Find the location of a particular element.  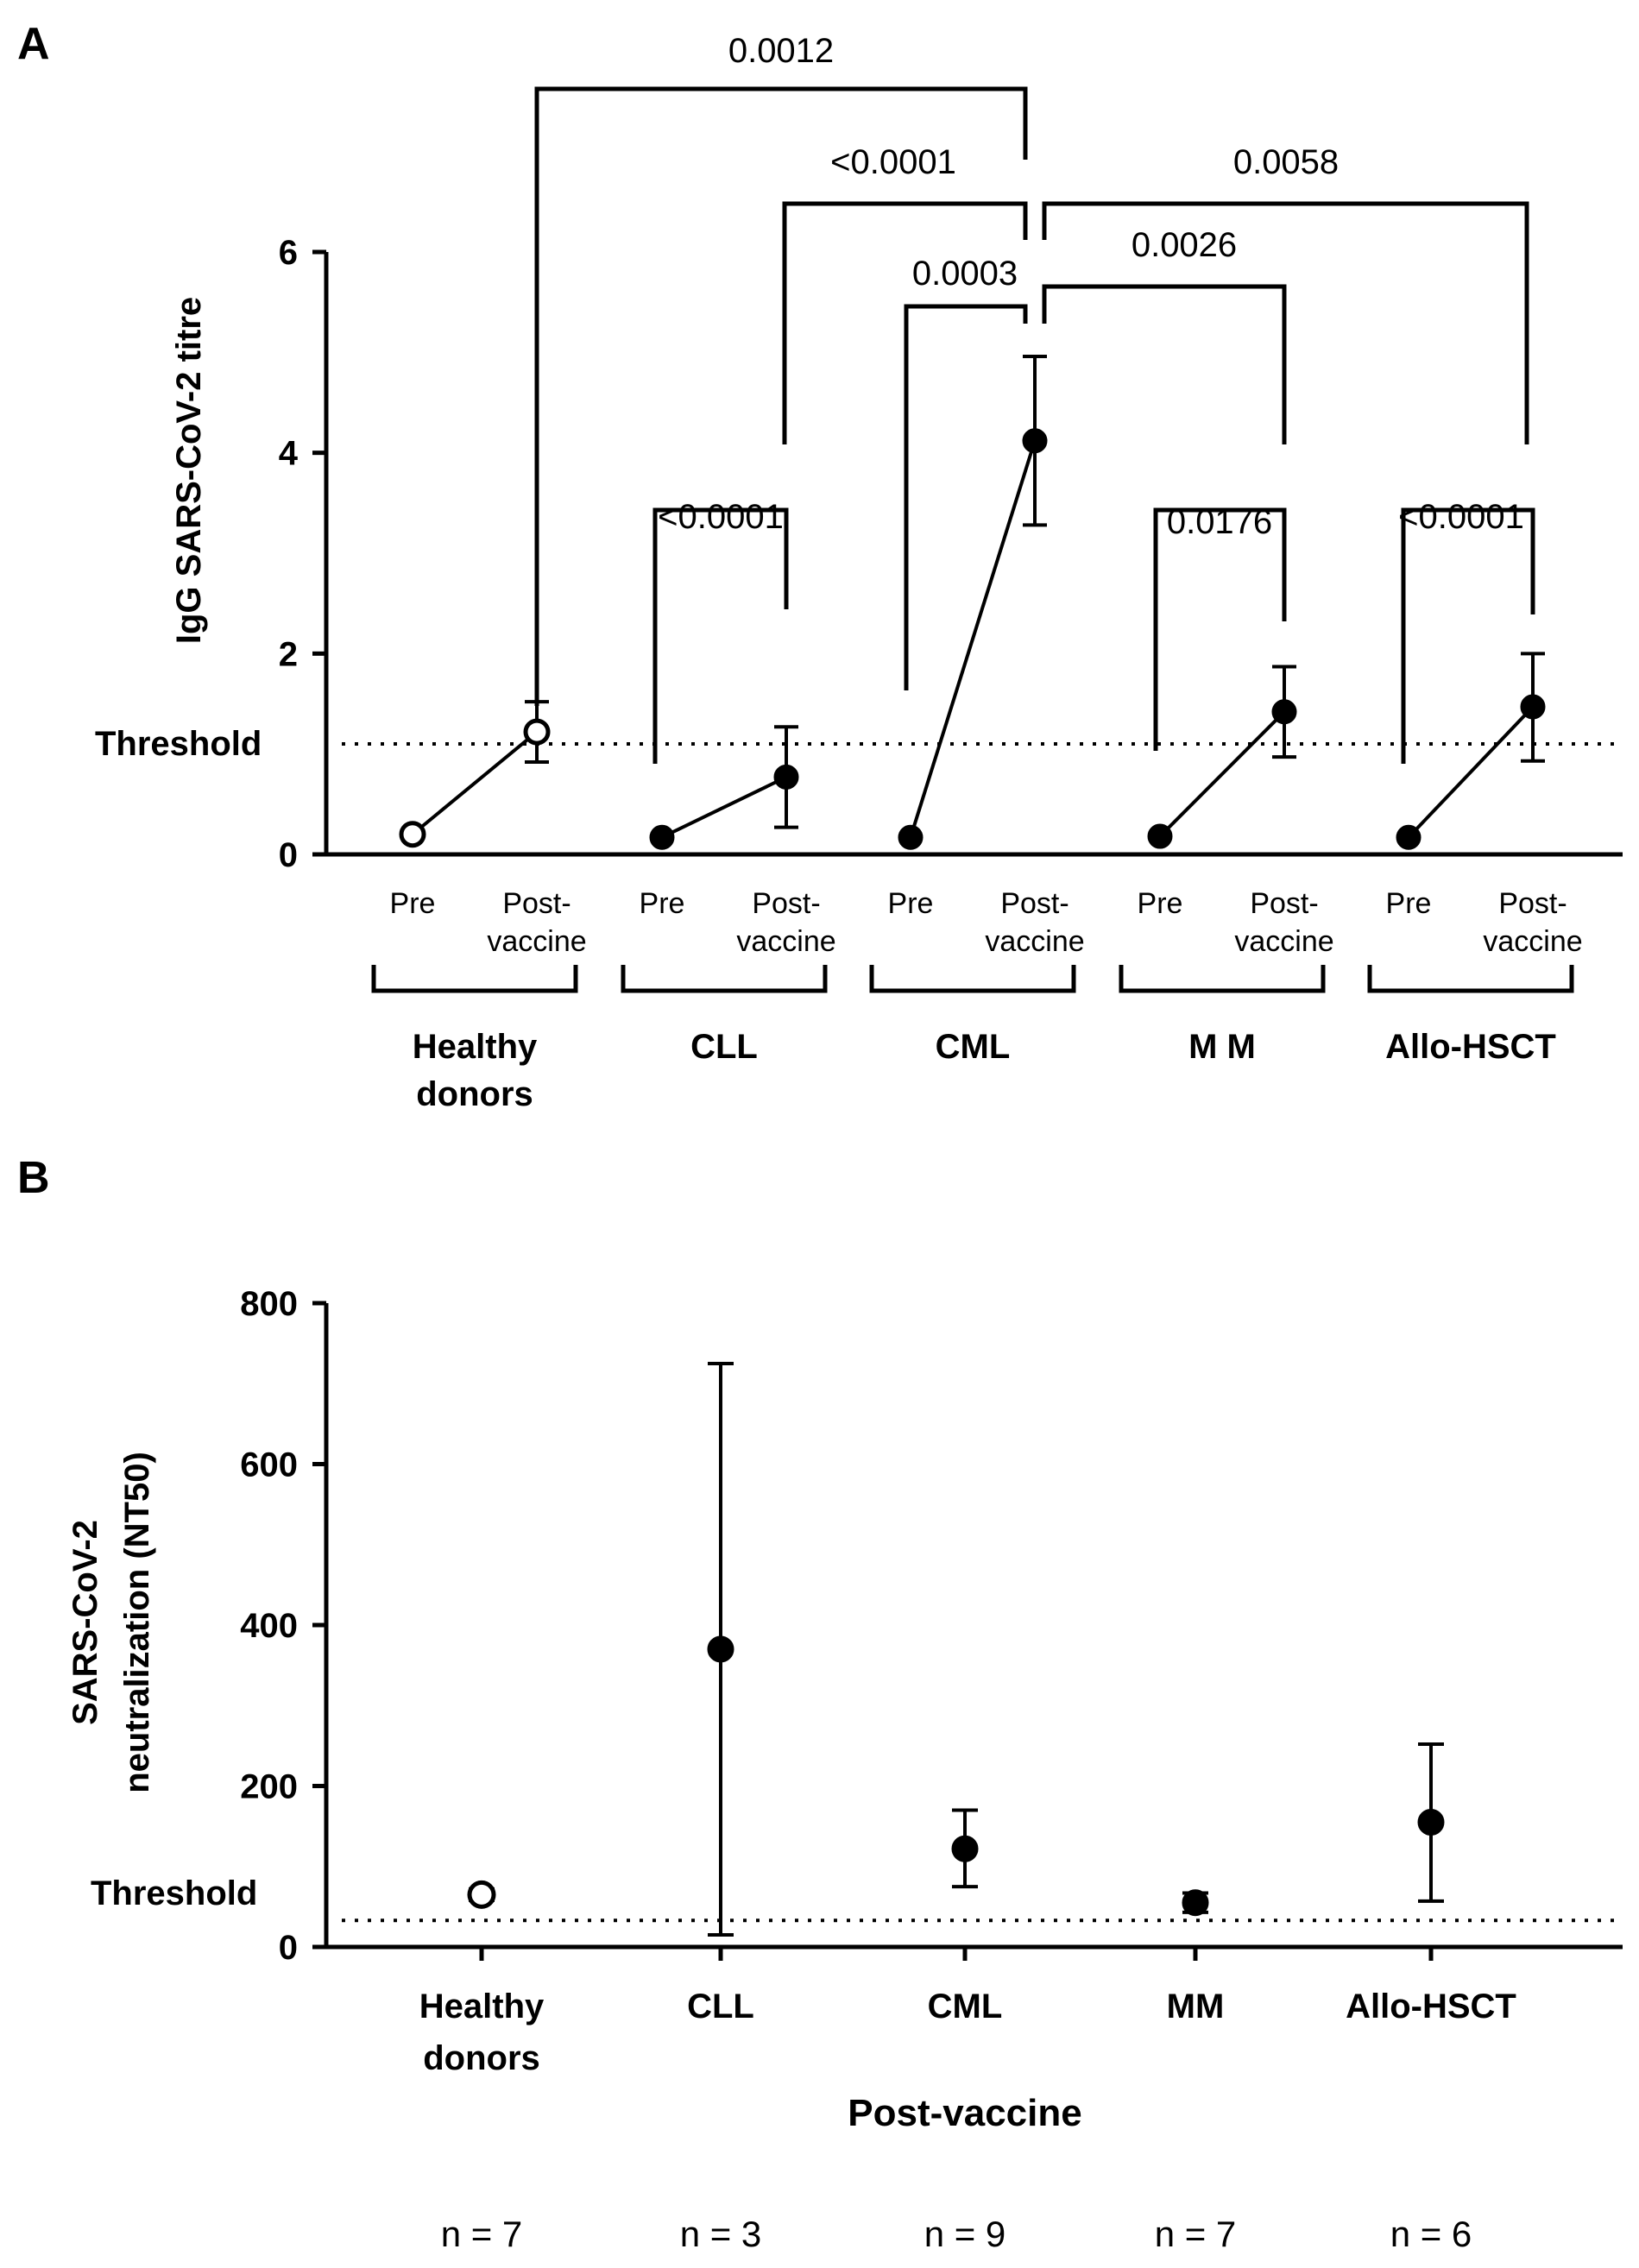

panel-a-p-value: 0.0058 is located at coordinates (1286, 162).